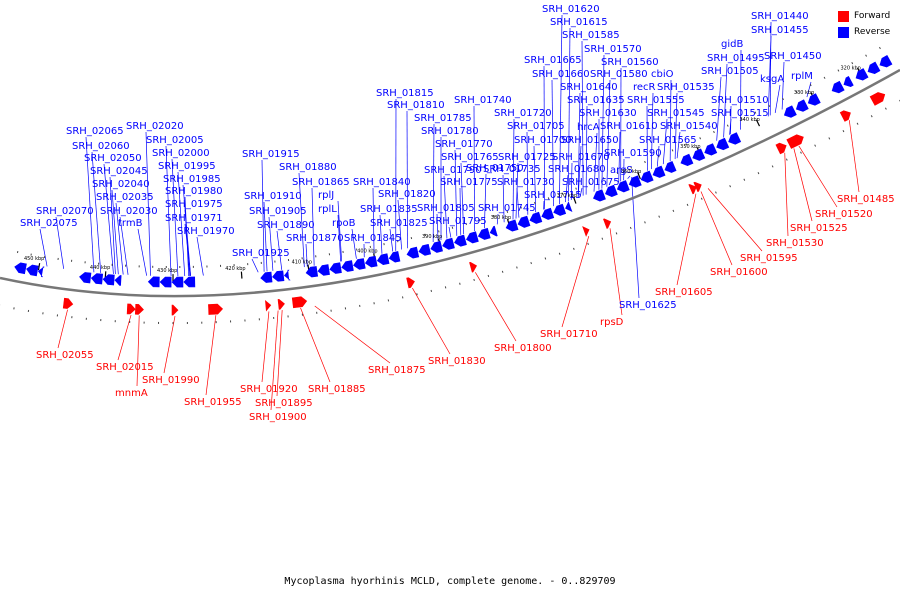  What do you see at coordinates (405, 93) in the screenshot?
I see `reverse-gene-label: SRH_01815` at bounding box center [405, 93].